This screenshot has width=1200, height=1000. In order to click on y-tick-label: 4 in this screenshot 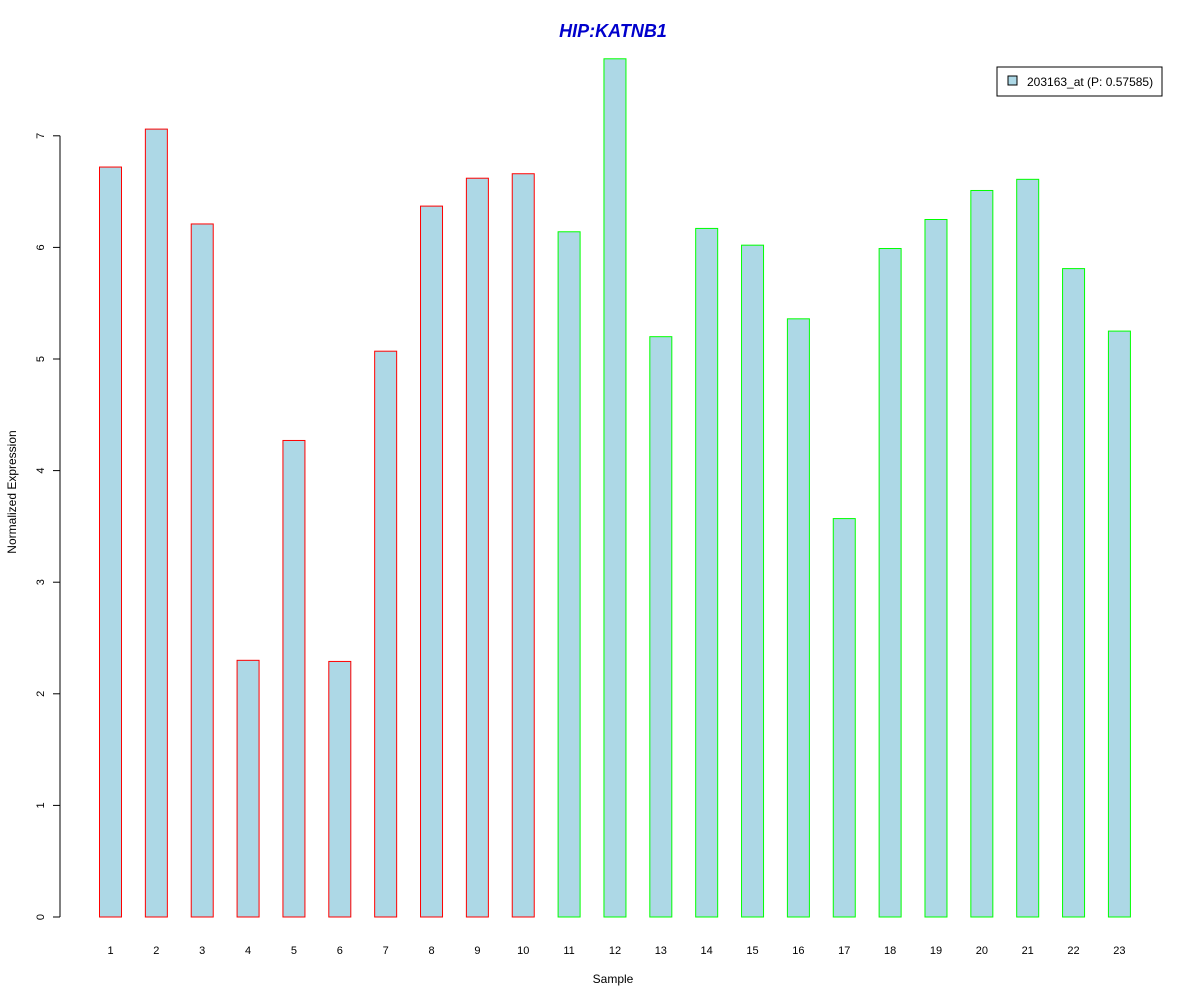, I will do `click(41, 471)`.